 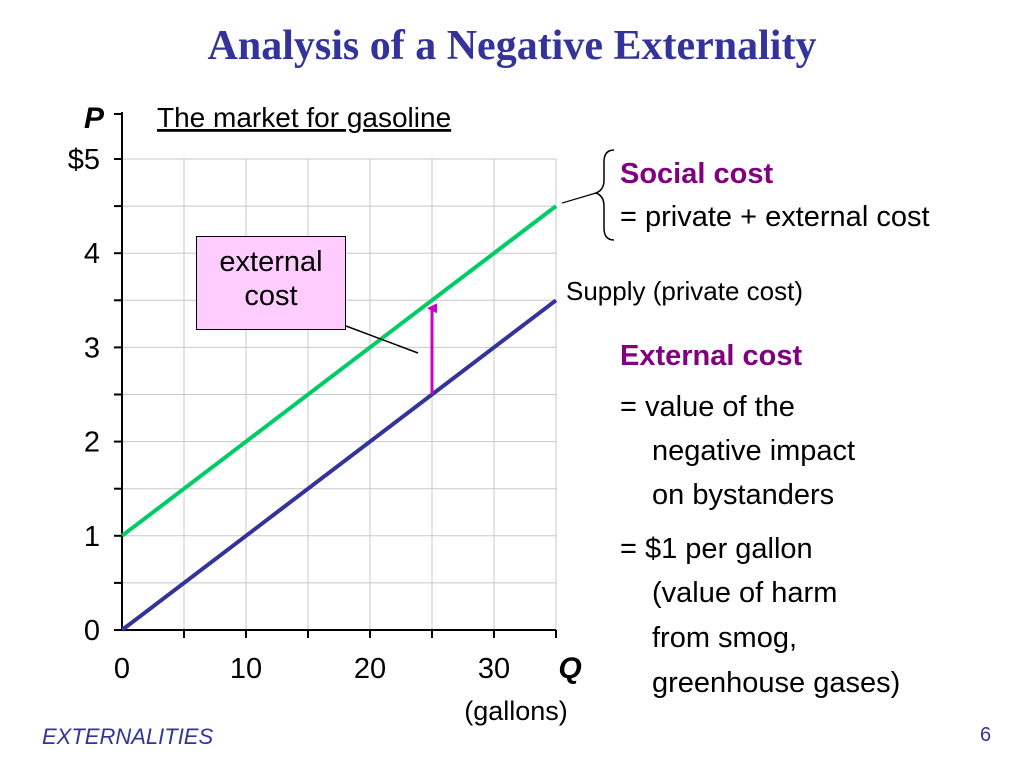 What do you see at coordinates (745, 593) in the screenshot?
I see `external-cost-def2-line2: (value of harm` at bounding box center [745, 593].